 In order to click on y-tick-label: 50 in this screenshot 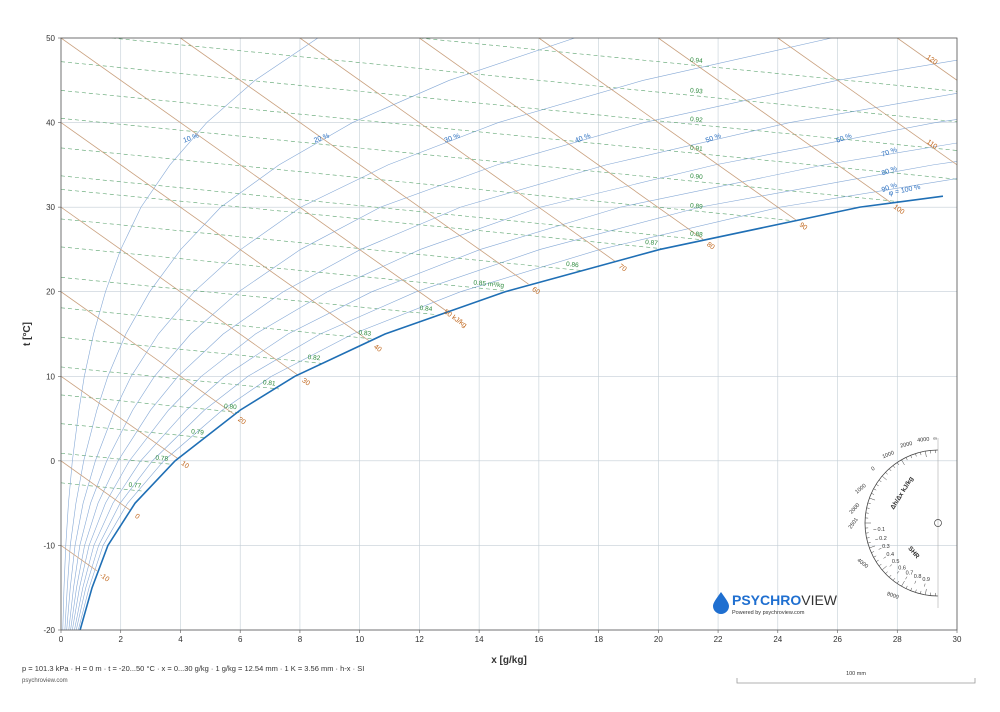, I will do `click(50, 38)`.